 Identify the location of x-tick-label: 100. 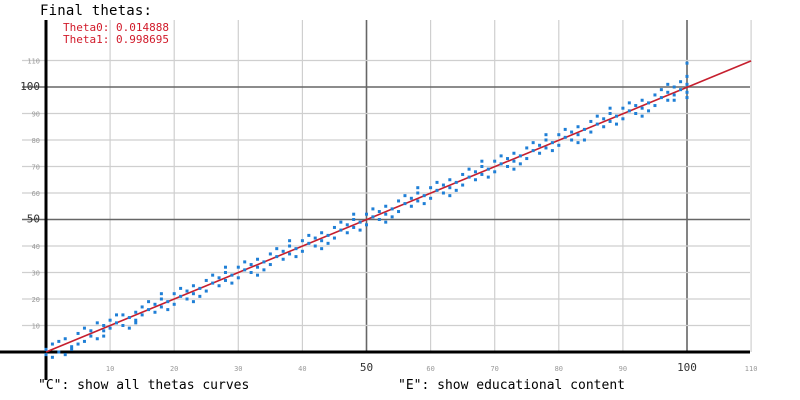
(687, 367).